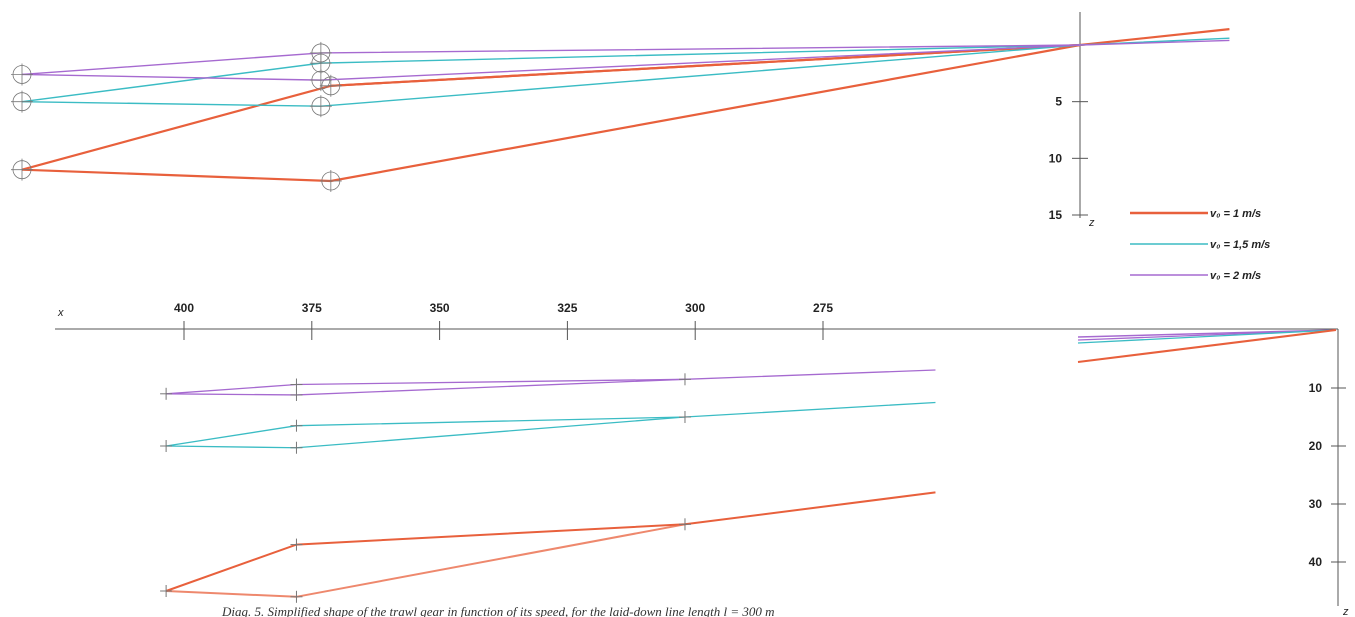  Describe the element at coordinates (823, 308) in the screenshot. I see `x-tick-label: 275` at that location.